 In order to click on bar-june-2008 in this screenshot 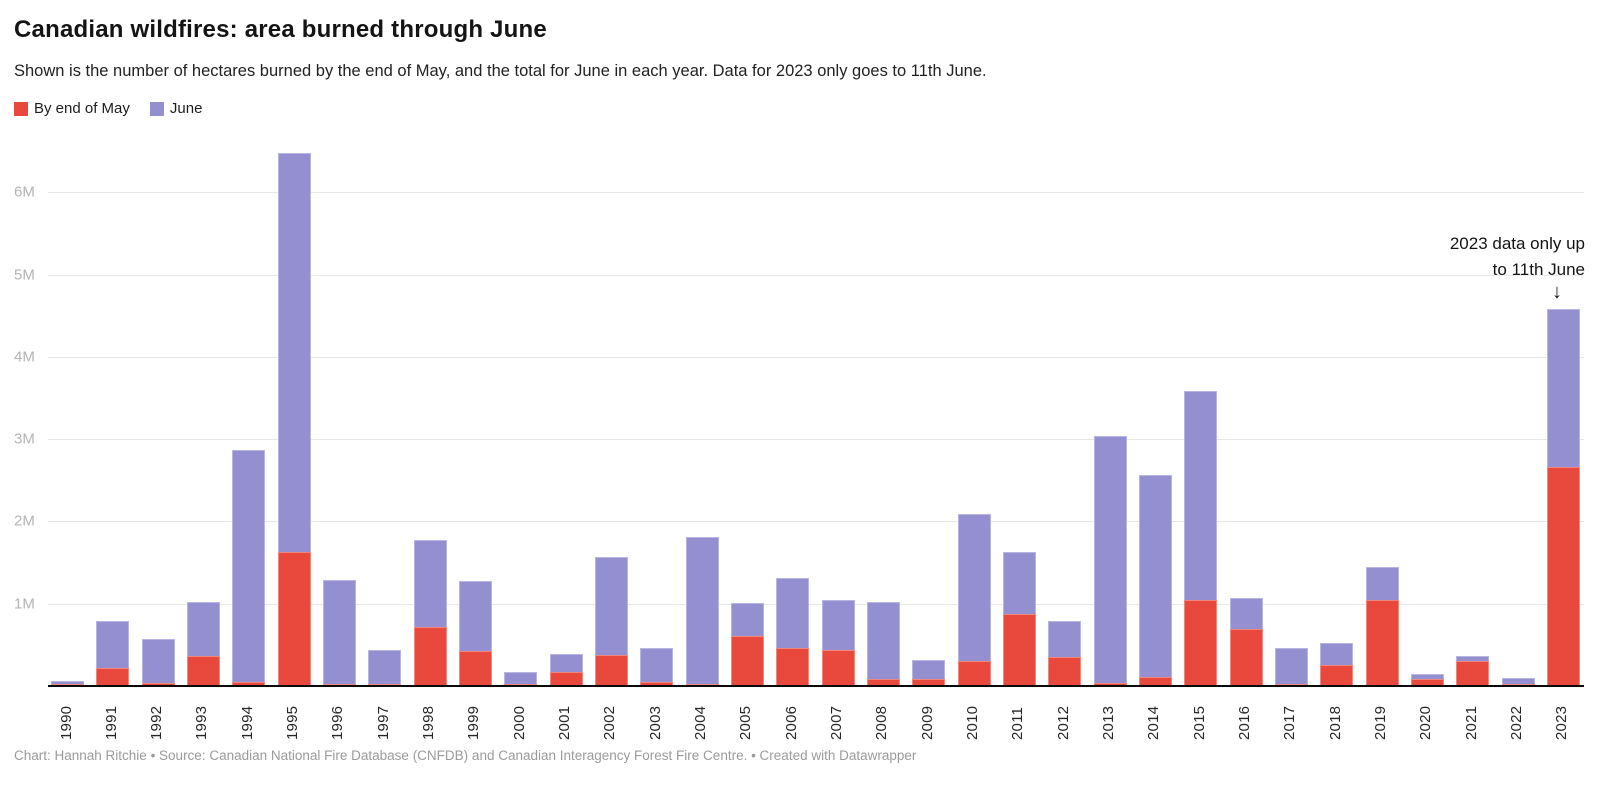, I will do `click(883, 640)`.